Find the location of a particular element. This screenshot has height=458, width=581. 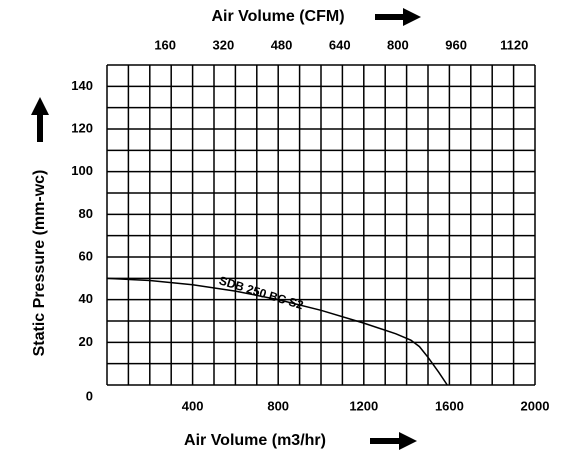

y-axis-title: Static Pressure (mm-wc) is located at coordinates (39, 263).